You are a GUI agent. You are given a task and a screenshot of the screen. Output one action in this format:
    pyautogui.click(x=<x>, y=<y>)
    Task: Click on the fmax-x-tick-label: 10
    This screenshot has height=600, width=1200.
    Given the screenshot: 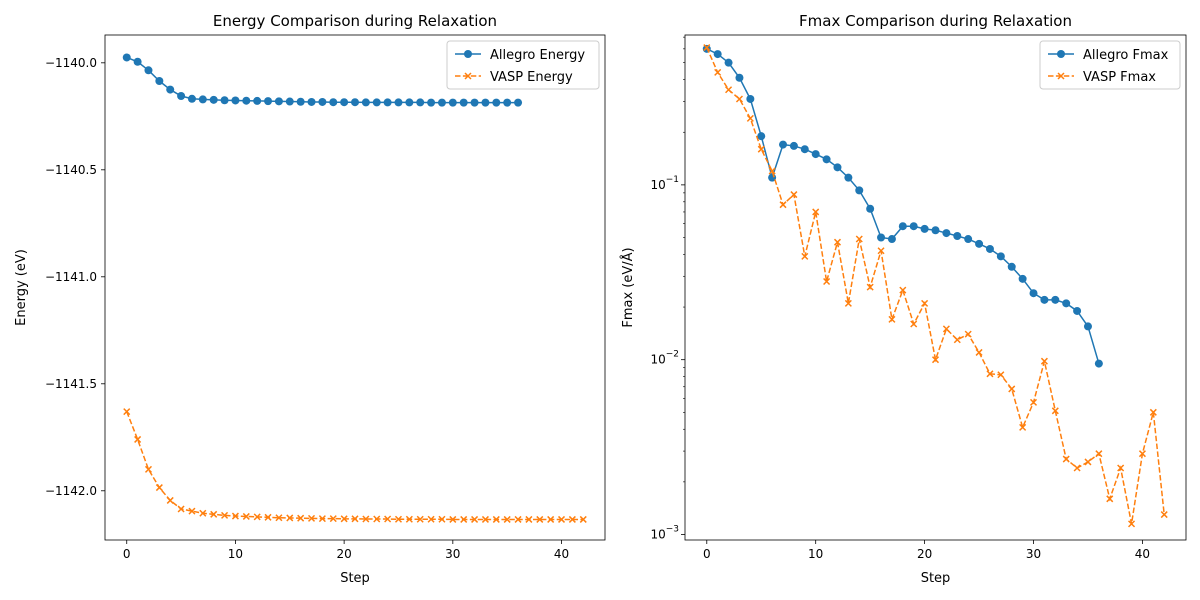 What is the action you would take?
    pyautogui.click(x=815, y=554)
    